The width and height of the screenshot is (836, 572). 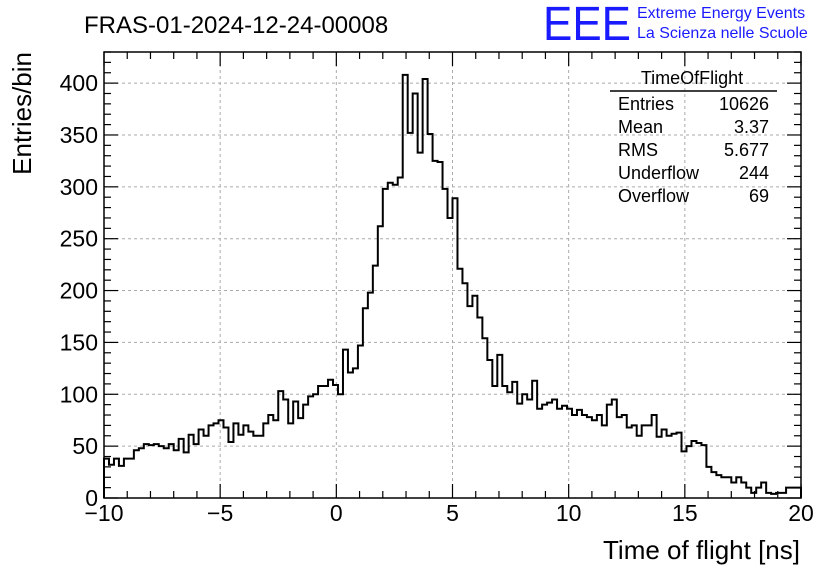 What do you see at coordinates (79, 239) in the screenshot?
I see `y-tick-label: 250` at bounding box center [79, 239].